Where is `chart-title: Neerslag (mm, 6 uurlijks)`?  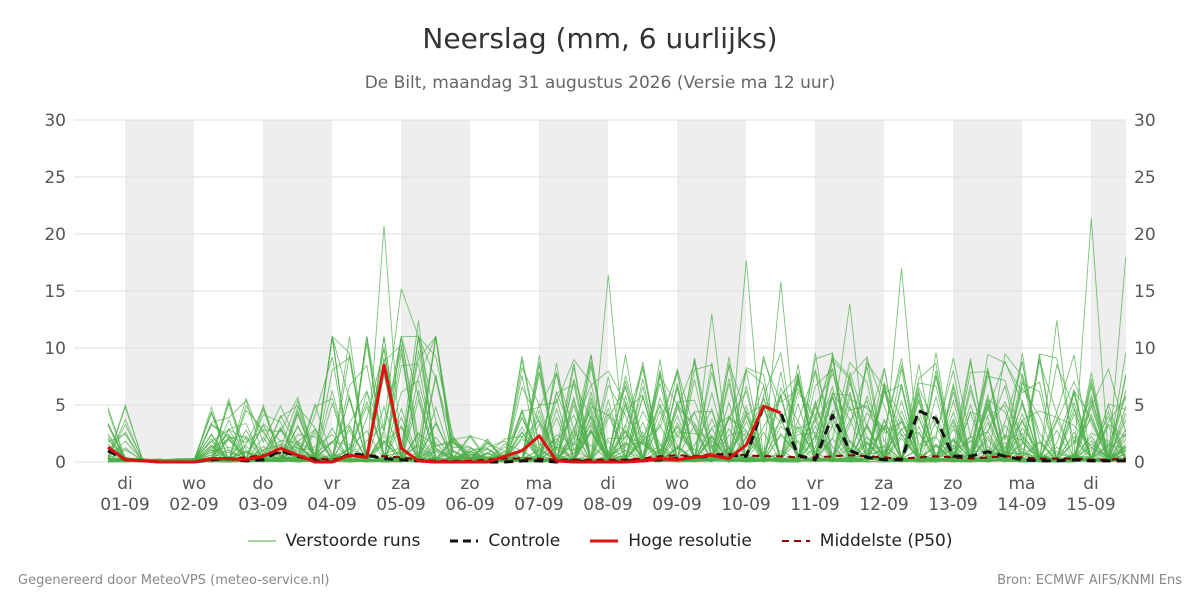 chart-title: Neerslag (mm, 6 uurlijks) is located at coordinates (600, 38).